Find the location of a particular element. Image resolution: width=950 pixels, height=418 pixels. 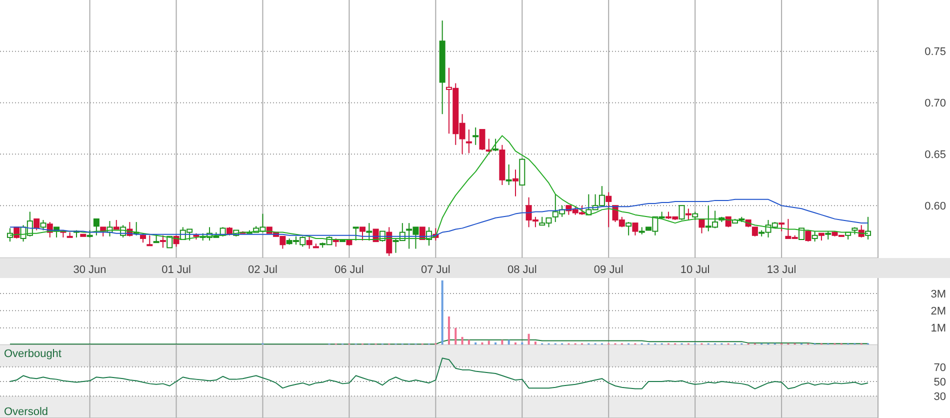

x-tick-label: 01 Jul is located at coordinates (176, 270).